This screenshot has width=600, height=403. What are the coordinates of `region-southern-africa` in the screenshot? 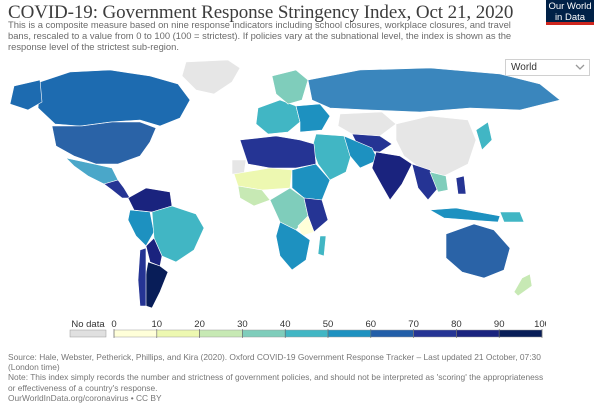 It's located at (293, 246).